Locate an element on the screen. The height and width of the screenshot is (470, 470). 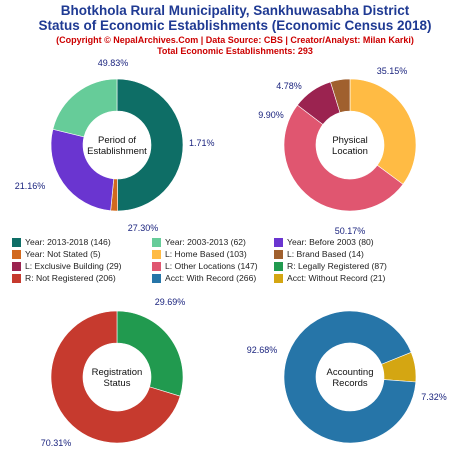
slice-percent-label: 49.83% is located at coordinates (113, 63).